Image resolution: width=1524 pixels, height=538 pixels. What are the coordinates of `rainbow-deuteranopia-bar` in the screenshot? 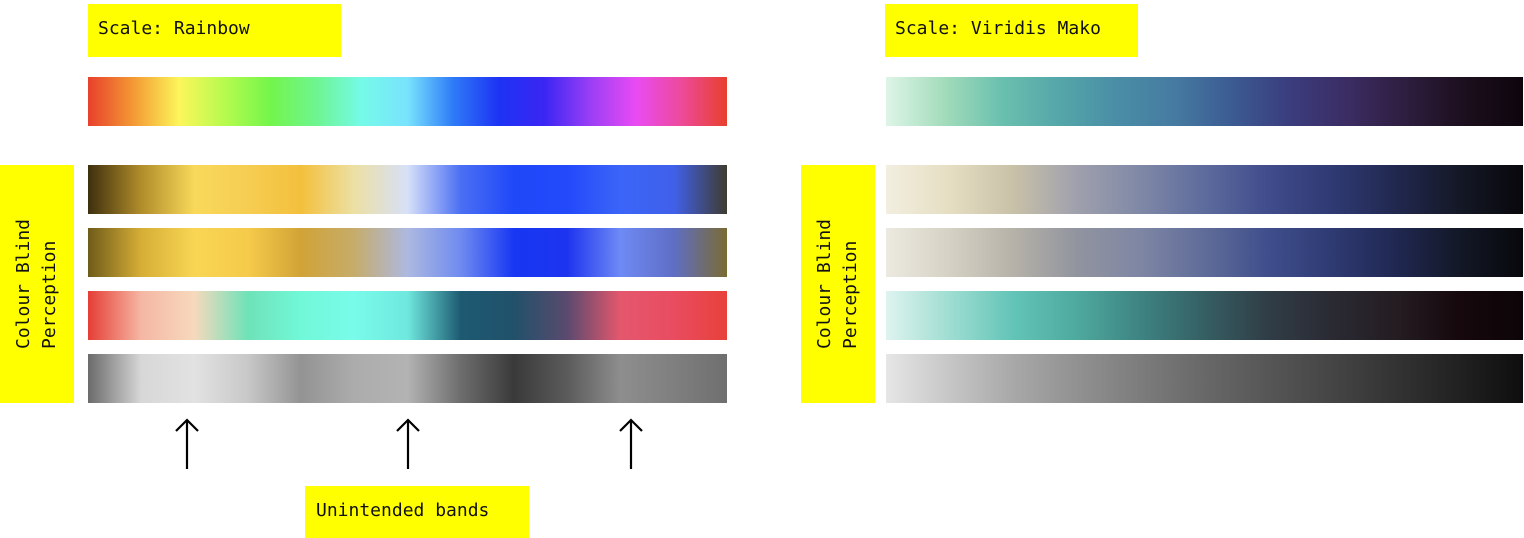 It's located at (407, 189).